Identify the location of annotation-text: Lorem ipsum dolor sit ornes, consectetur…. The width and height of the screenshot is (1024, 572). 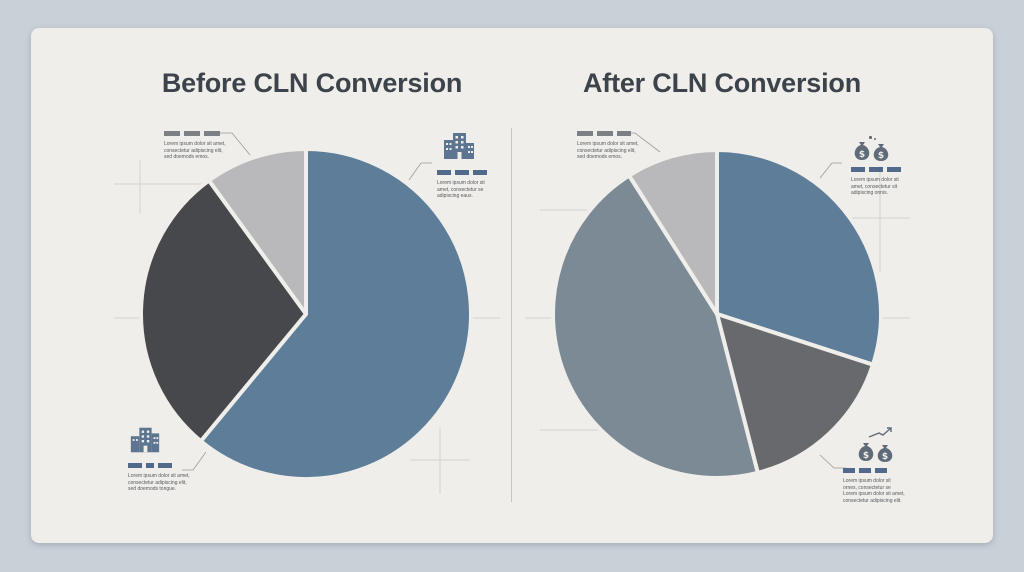
(874, 491).